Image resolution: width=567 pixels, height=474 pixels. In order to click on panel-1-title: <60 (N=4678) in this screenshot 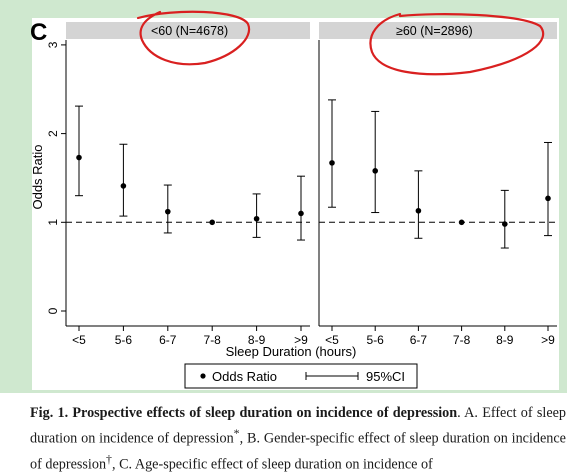, I will do `click(189, 31)`.